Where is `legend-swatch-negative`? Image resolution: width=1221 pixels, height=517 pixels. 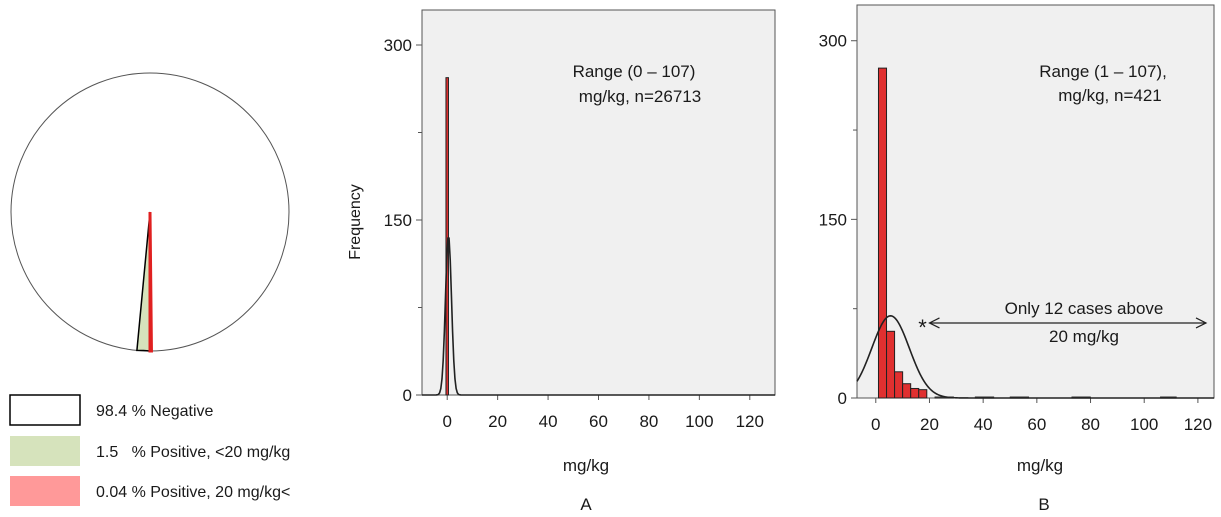 legend-swatch-negative is located at coordinates (45, 410).